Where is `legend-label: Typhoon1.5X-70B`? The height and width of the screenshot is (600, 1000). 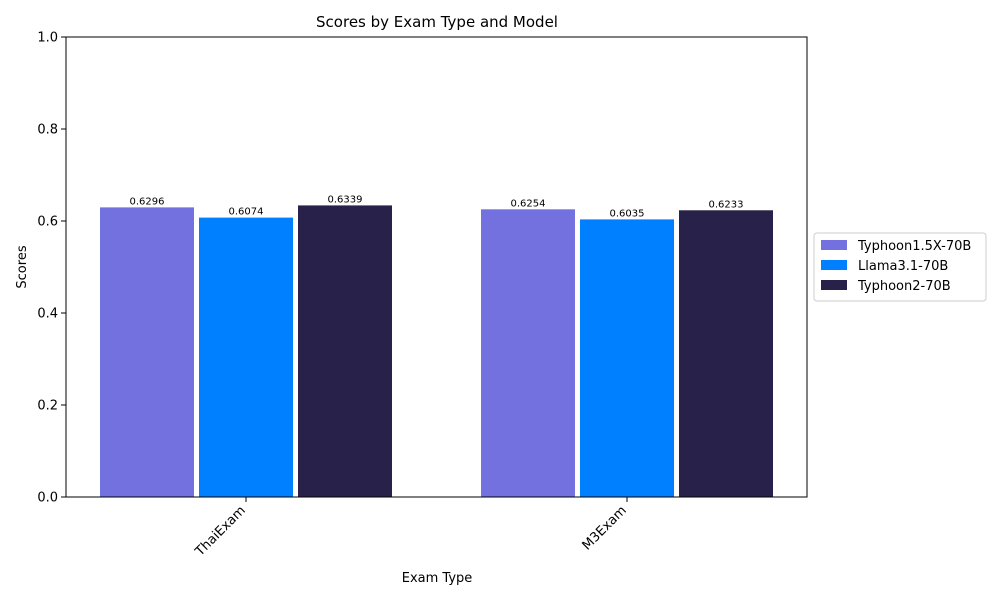 legend-label: Typhoon1.5X-70B is located at coordinates (914, 246).